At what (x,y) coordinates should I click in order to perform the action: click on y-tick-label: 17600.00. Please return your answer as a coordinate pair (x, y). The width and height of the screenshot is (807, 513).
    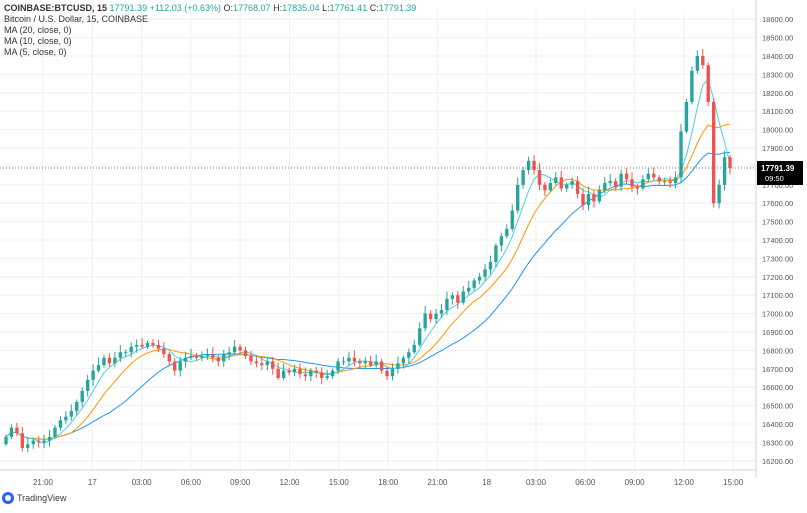
    Looking at the image, I should click on (777, 203).